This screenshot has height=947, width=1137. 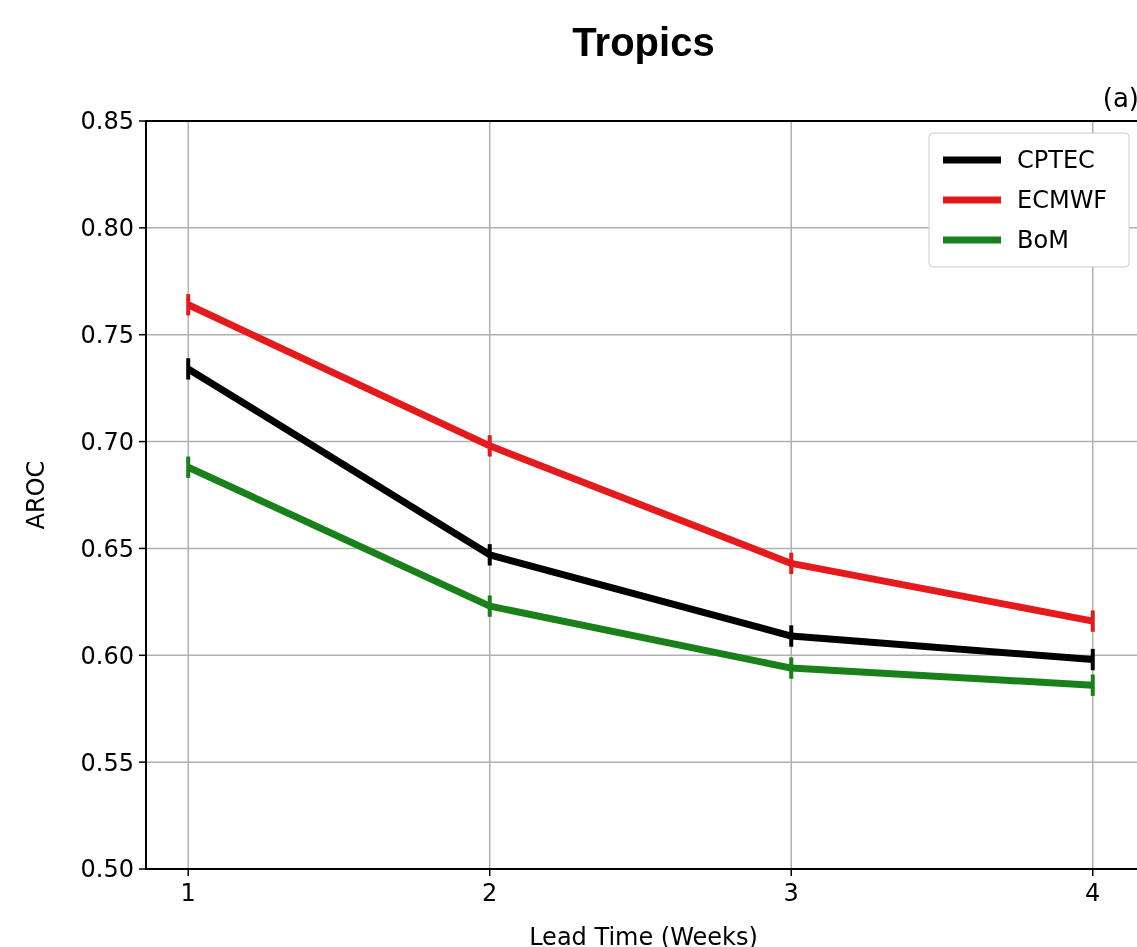 I want to click on x-tick-label: 4, so click(x=1093, y=893).